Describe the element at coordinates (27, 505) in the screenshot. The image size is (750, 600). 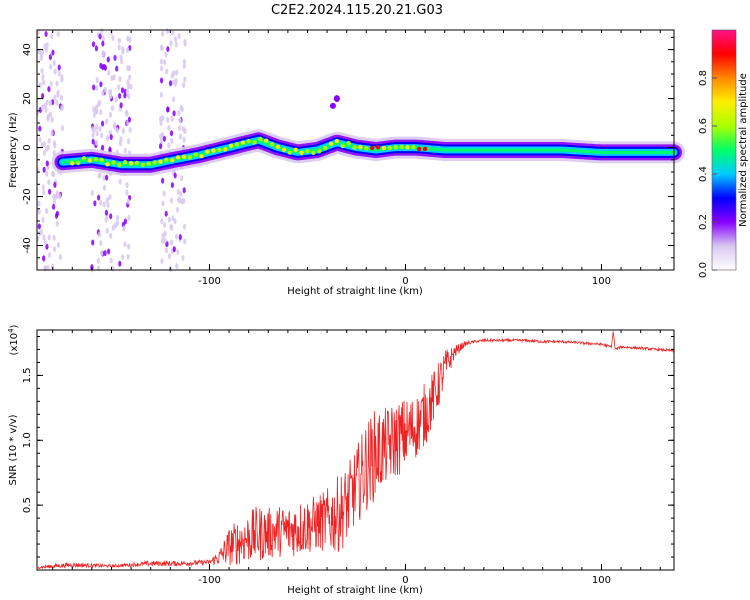
I see `snr-y-tick-label: 0.5` at that location.